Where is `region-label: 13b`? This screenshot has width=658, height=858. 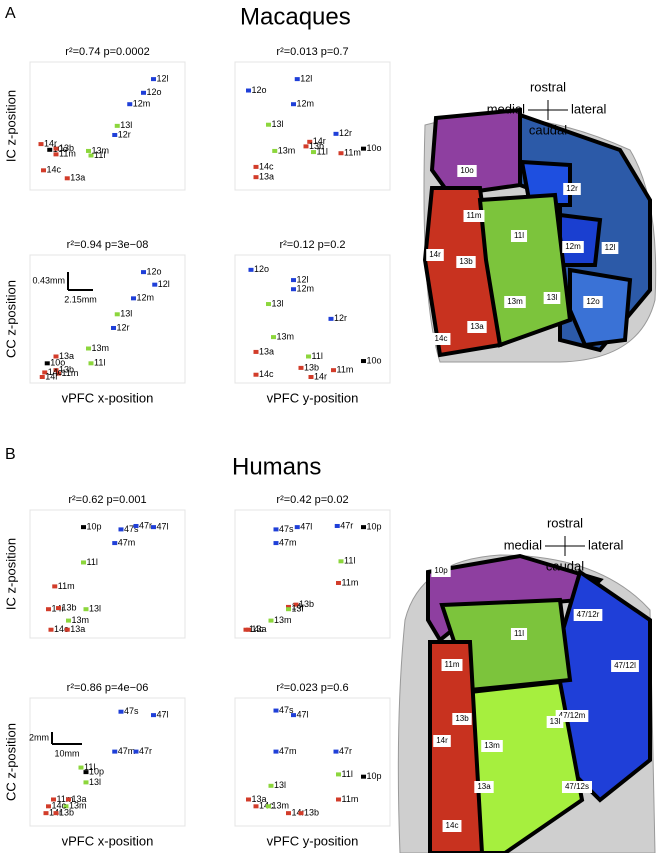 region-label: 13b is located at coordinates (466, 261).